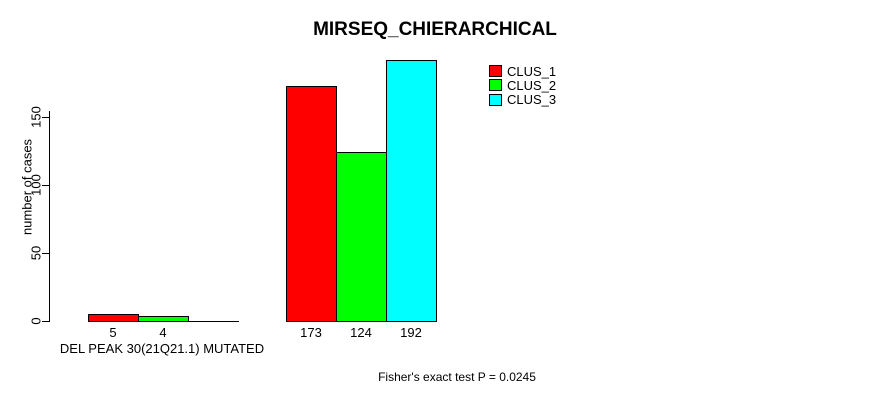  I want to click on y-axis-line, so click(49, 216).